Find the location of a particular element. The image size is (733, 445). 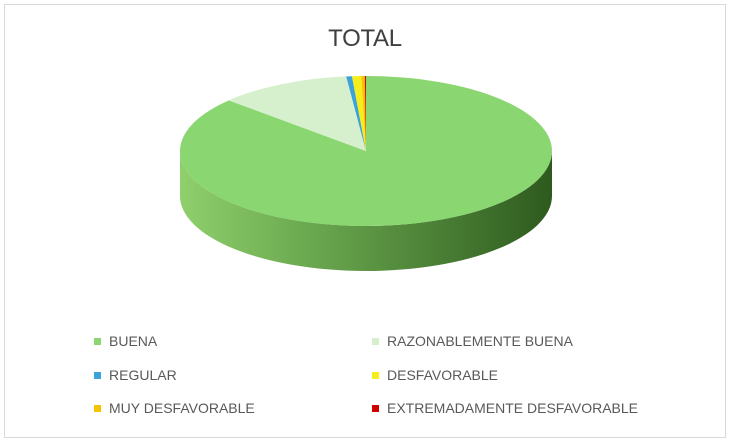

pie-slice-desfavorable is located at coordinates (358, 113).